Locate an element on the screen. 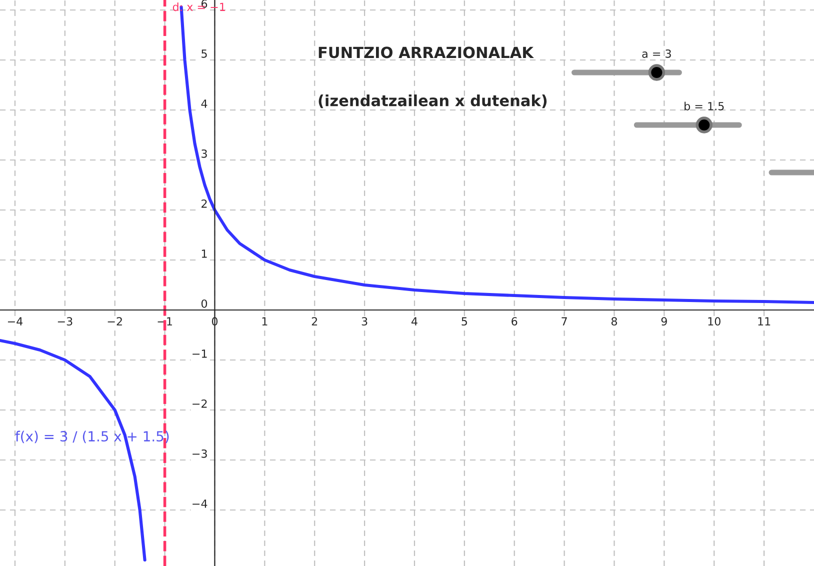 The image size is (814, 566). text: (izendatzailean x dutenak) is located at coordinates (432, 101).